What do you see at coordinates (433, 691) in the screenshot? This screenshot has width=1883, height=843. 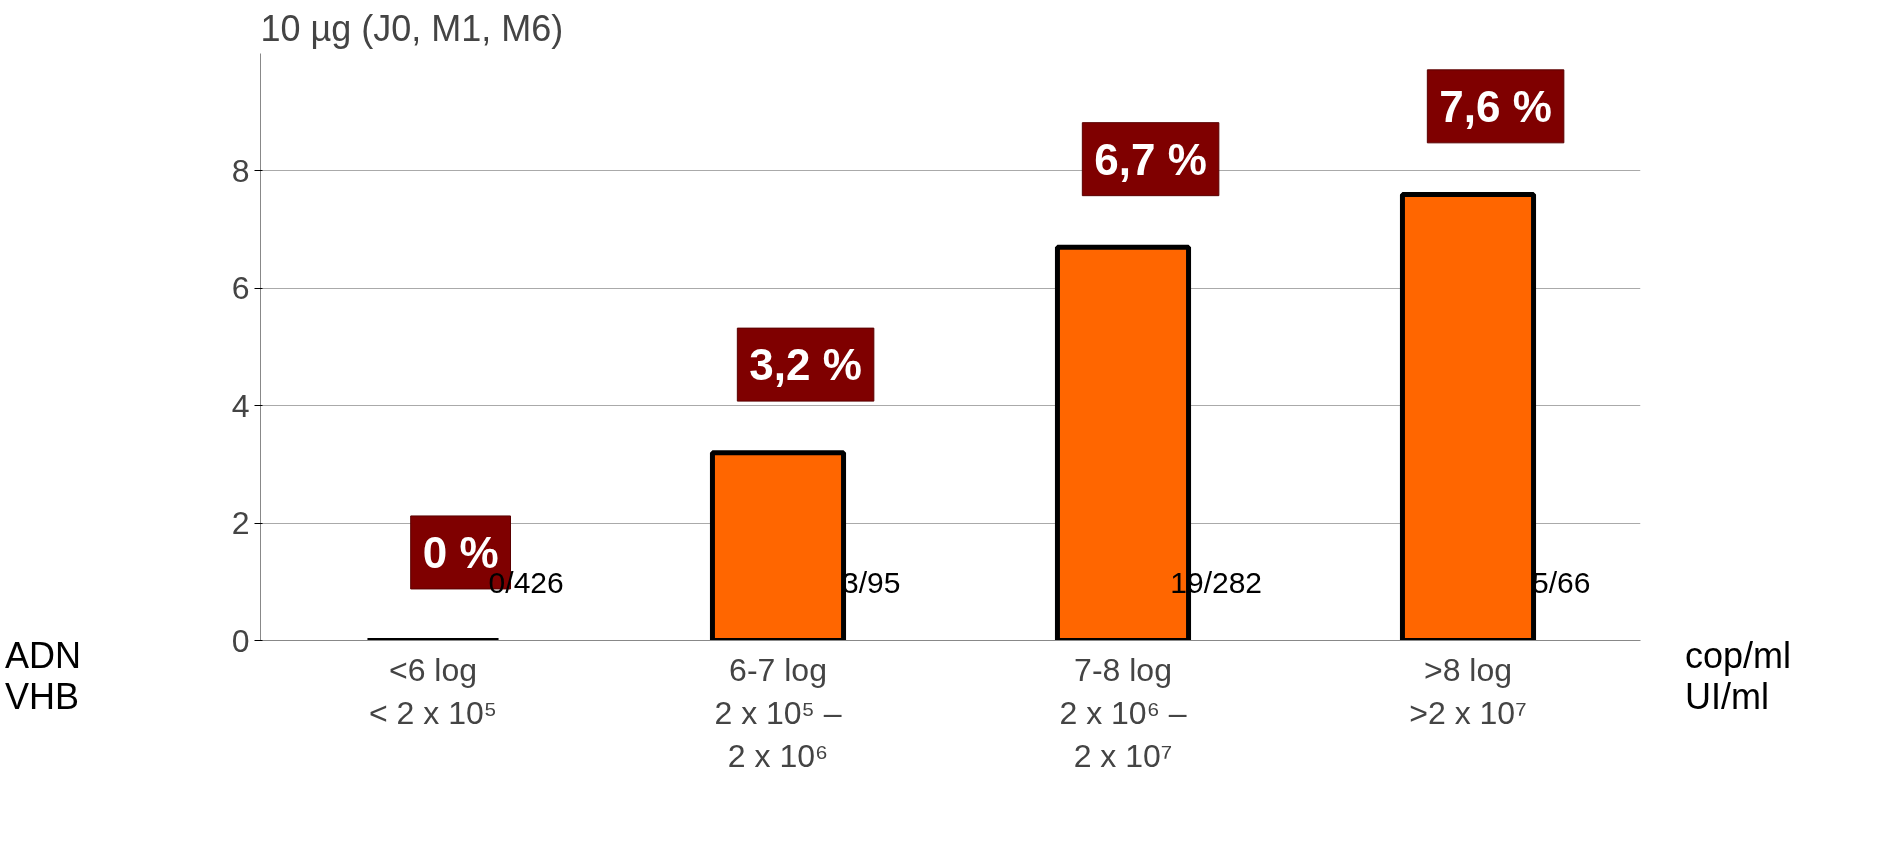 I see `x-tick-label: <6 log < 2 x 10⁵` at bounding box center [433, 691].